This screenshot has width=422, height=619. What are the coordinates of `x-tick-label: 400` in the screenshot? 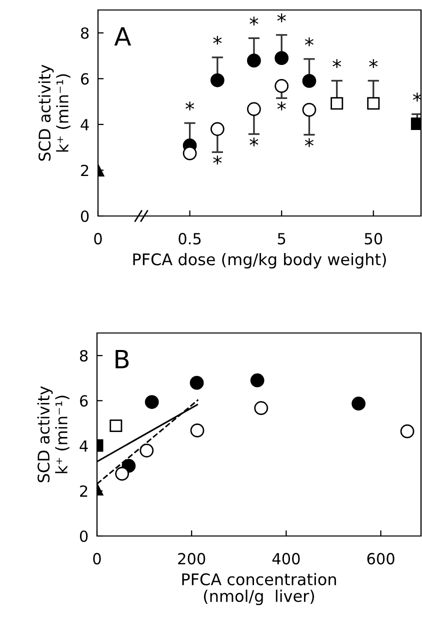 It's located at (286, 558).